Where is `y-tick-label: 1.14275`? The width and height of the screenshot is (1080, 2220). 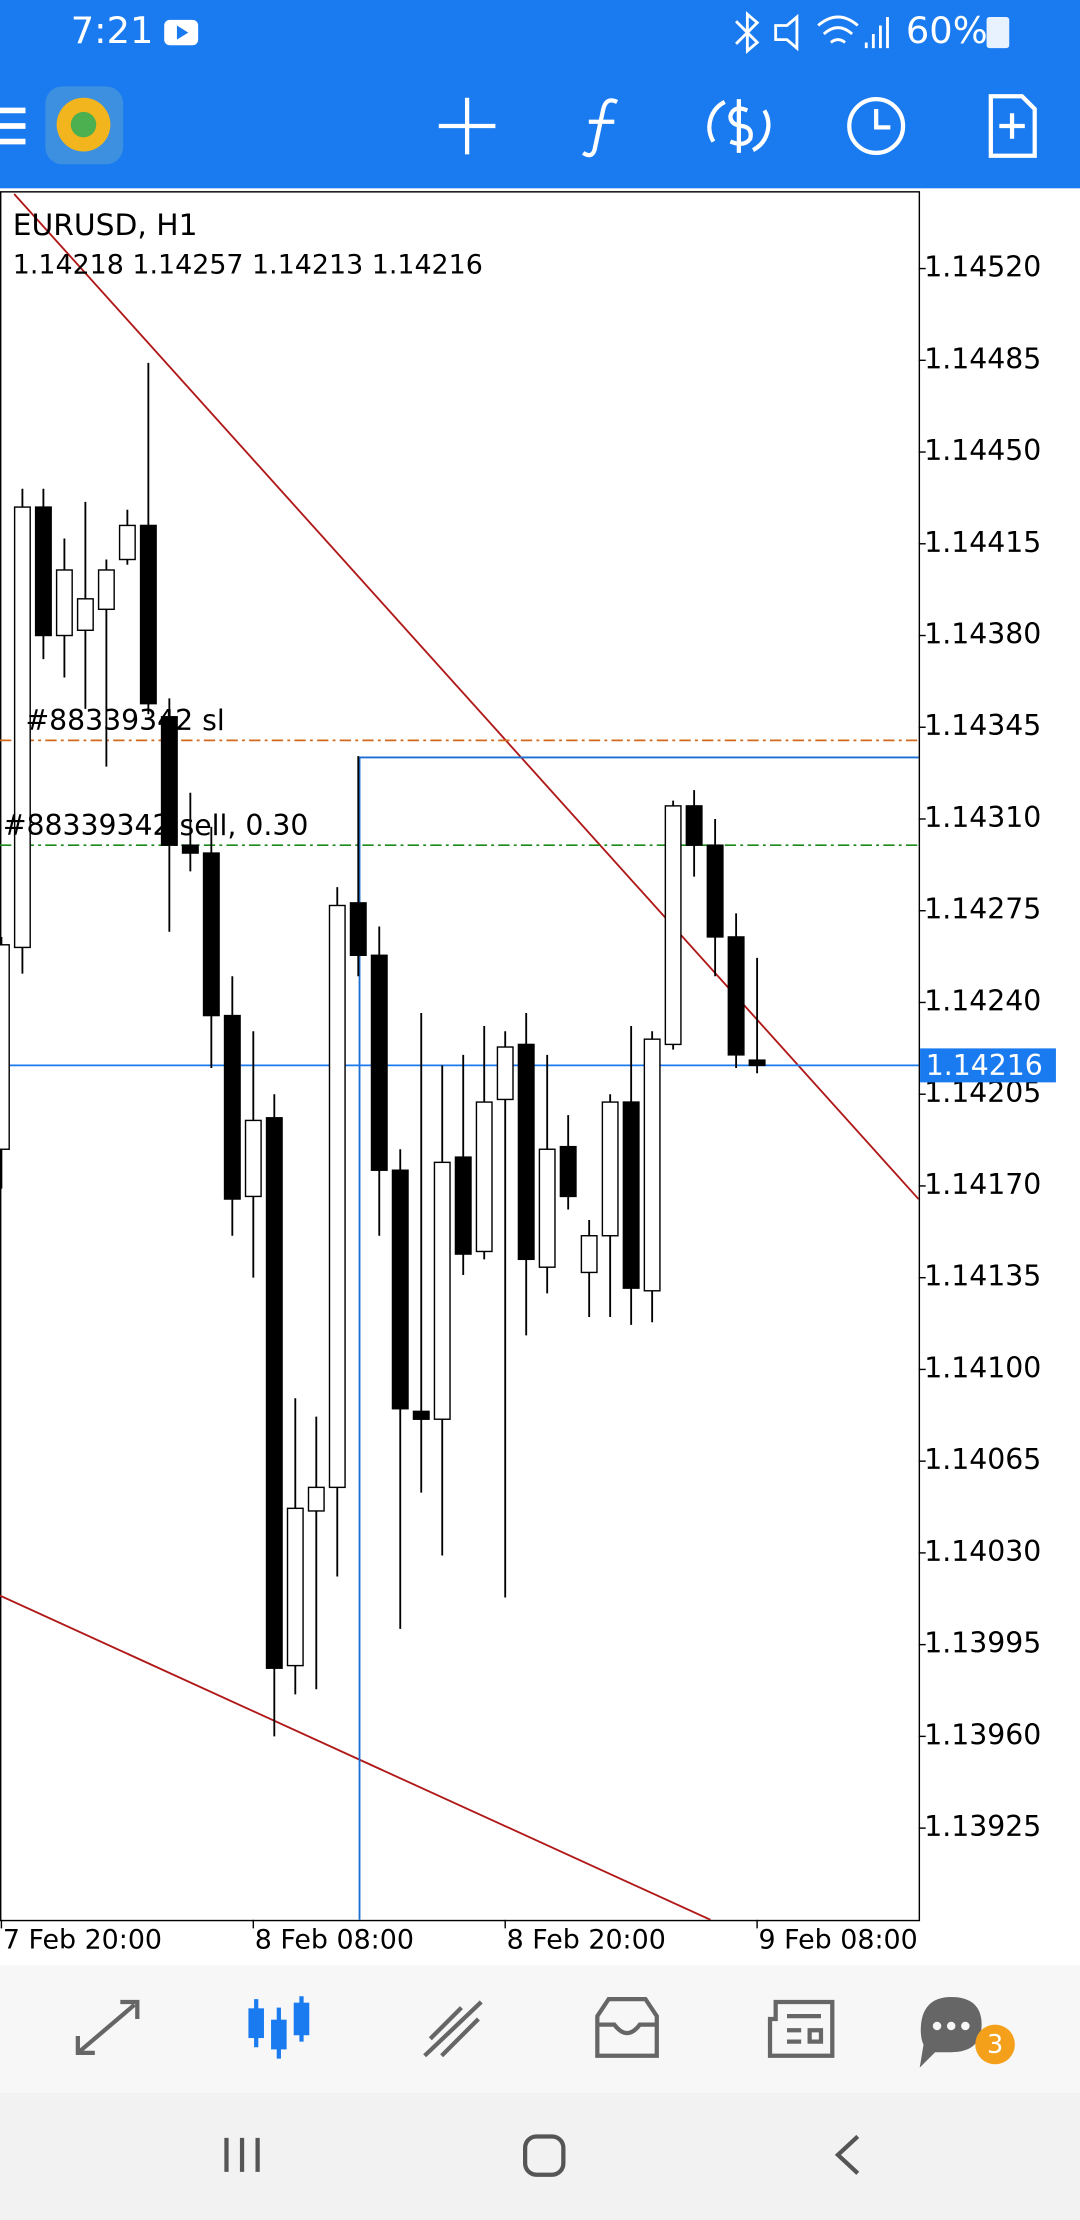 y-tick-label: 1.14275 is located at coordinates (982, 909).